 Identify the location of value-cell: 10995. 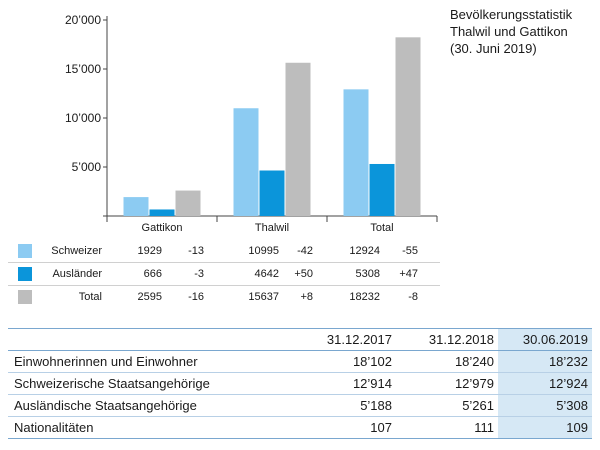
(263, 251).